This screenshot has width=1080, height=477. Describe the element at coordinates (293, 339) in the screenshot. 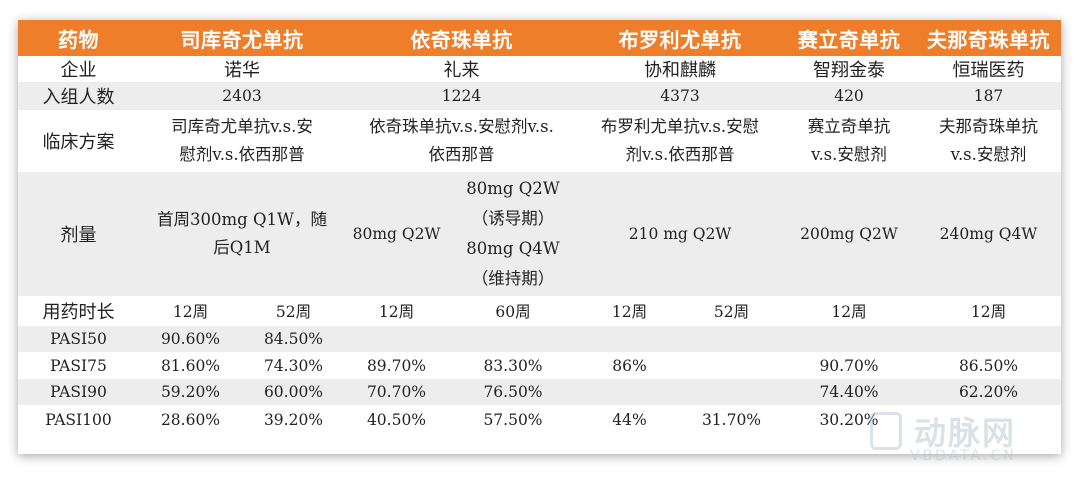

I see `pasi-cell: 84.50%` at that location.